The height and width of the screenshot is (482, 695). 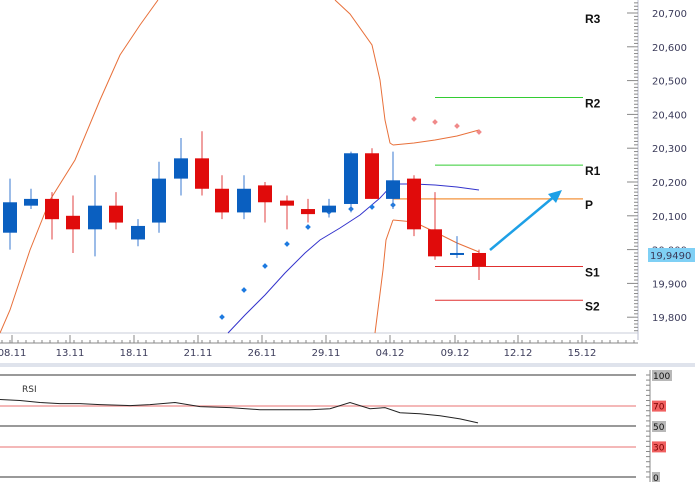 I want to click on price-tick-label: 20,500, so click(x=669, y=82).